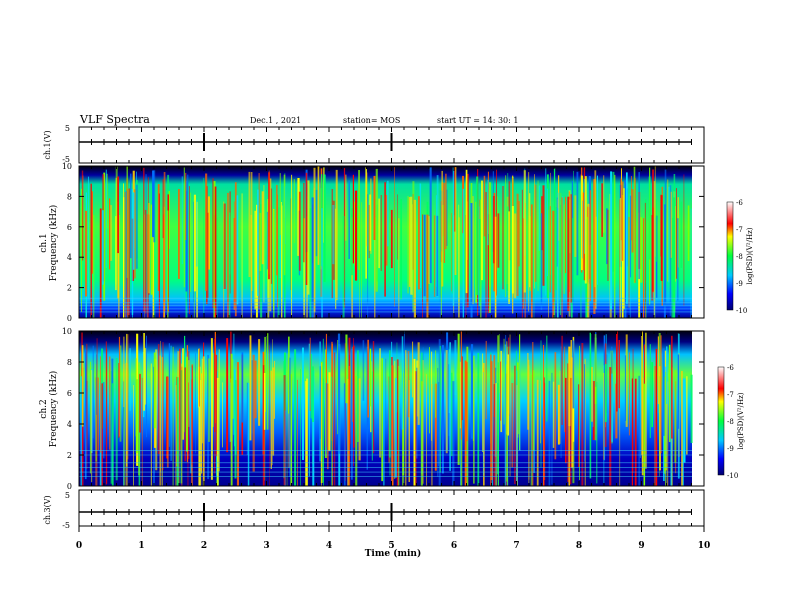 This screenshot has width=792, height=612. What do you see at coordinates (114, 119) in the screenshot?
I see `figure-title: VLF Spectra` at bounding box center [114, 119].